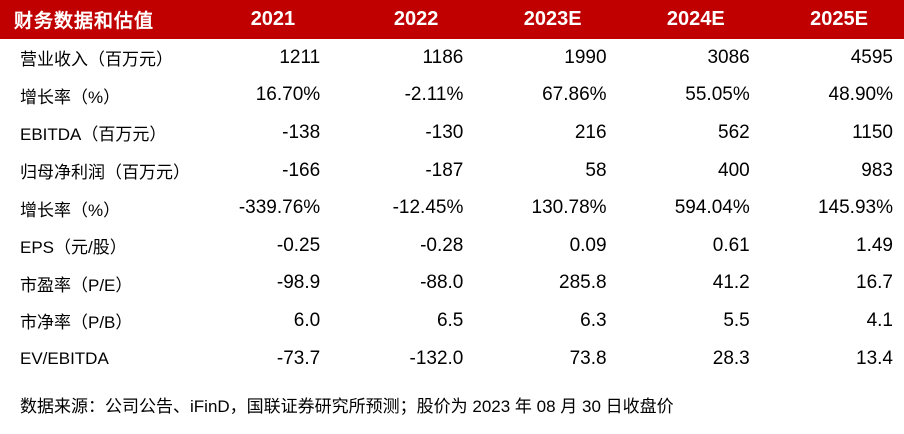  What do you see at coordinates (712, 208) in the screenshot?
I see `value-cell: 594.04%` at bounding box center [712, 208].